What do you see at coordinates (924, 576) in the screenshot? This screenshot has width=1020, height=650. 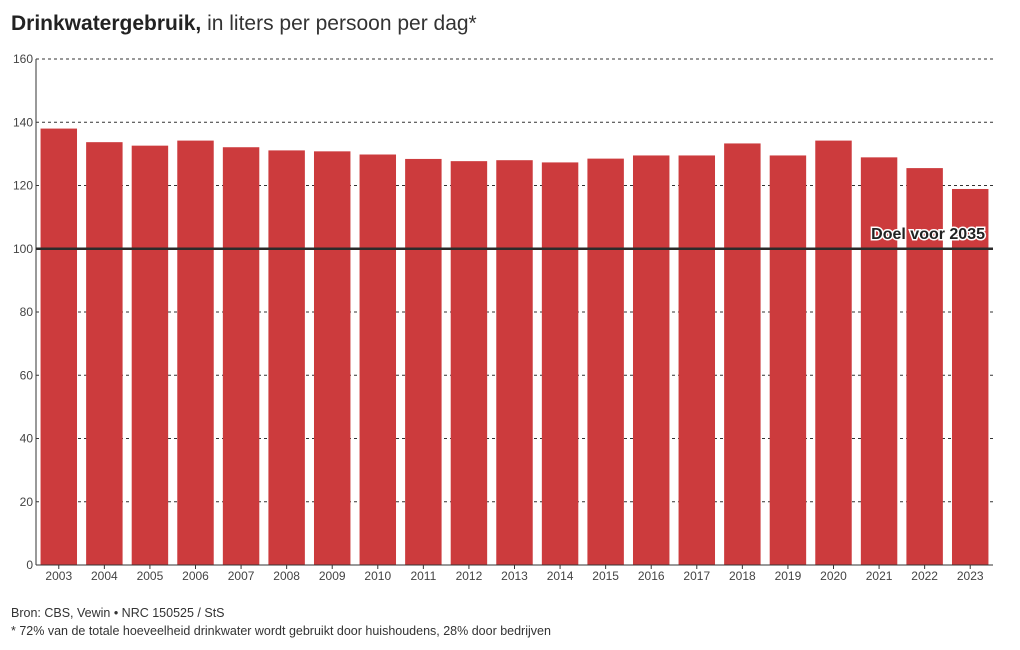 I see `x-tick-label: 2022` at bounding box center [924, 576].